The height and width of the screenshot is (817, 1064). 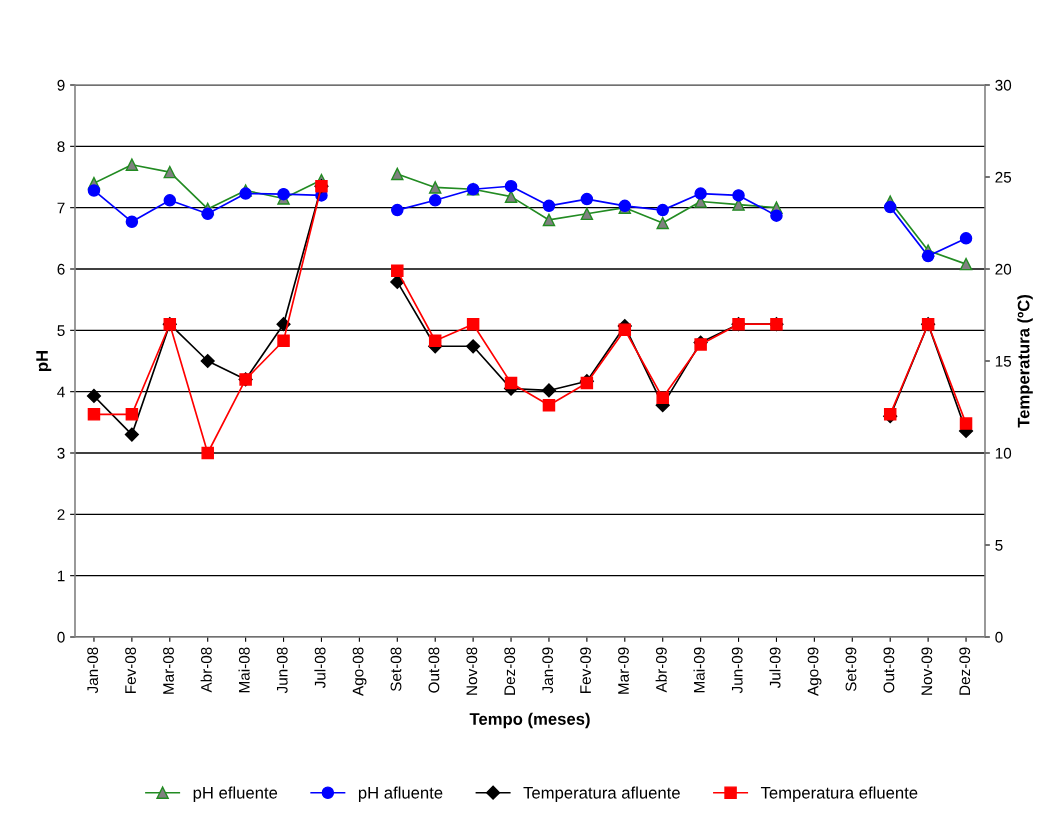 I want to click on x-tick-label: Set-09, so click(x=851, y=669).